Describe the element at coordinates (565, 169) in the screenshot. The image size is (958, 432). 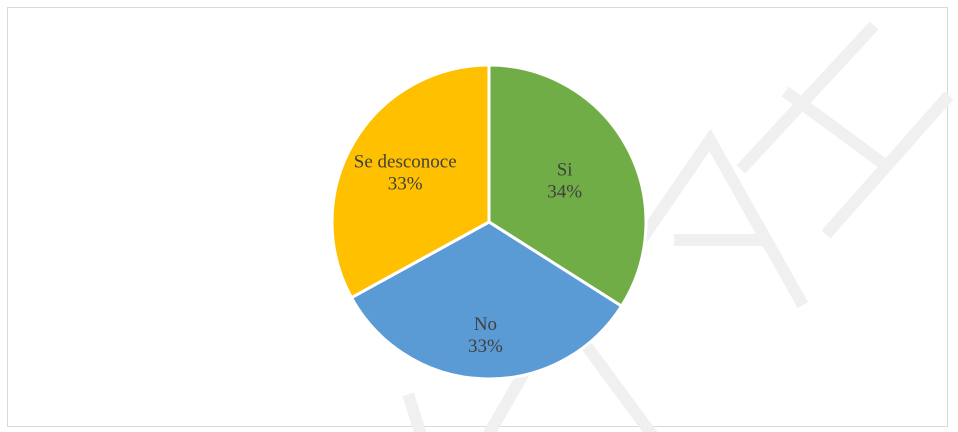
I see `slice-category-label: Si` at that location.